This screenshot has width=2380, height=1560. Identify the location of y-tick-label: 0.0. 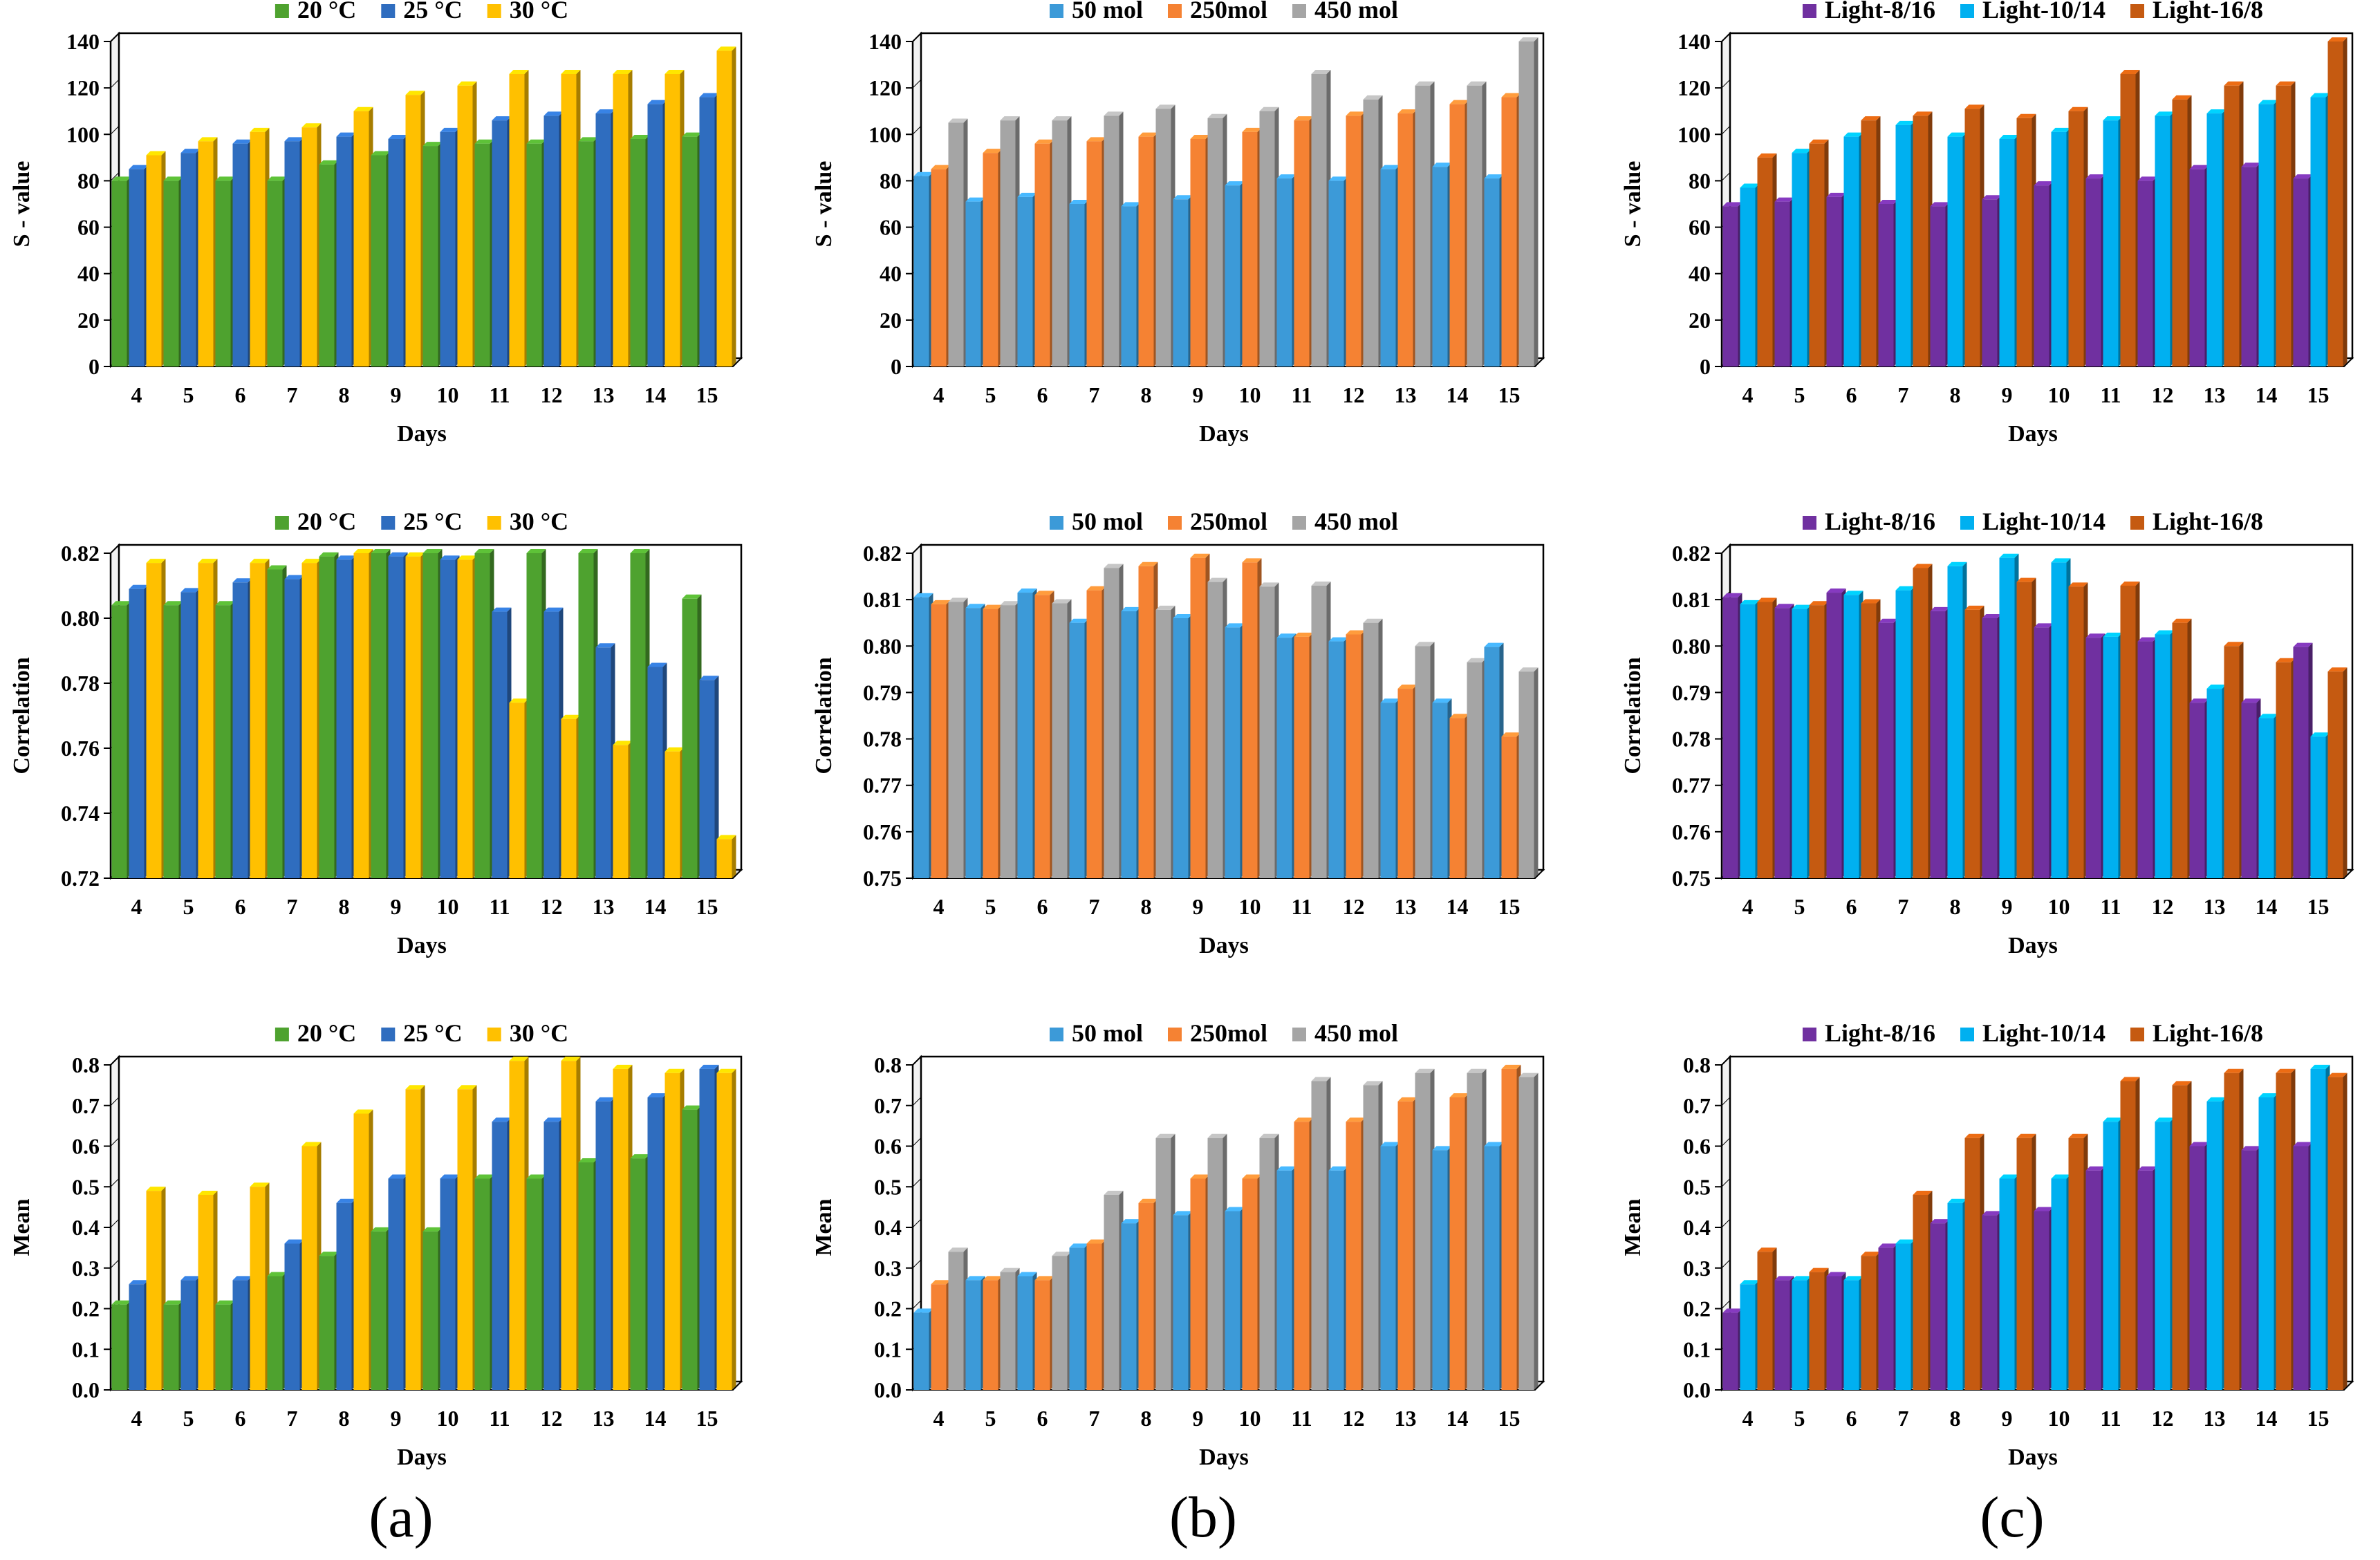
(86, 1389).